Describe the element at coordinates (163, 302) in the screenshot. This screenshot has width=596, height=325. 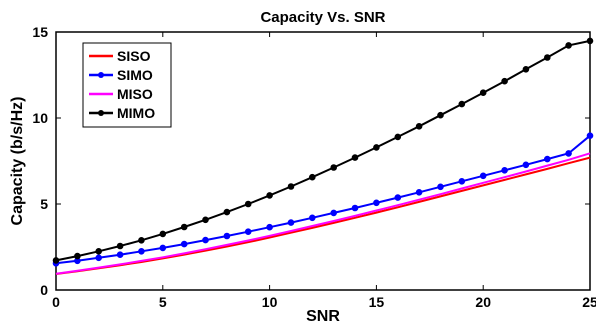
I see `x-tick-label: 5` at that location.